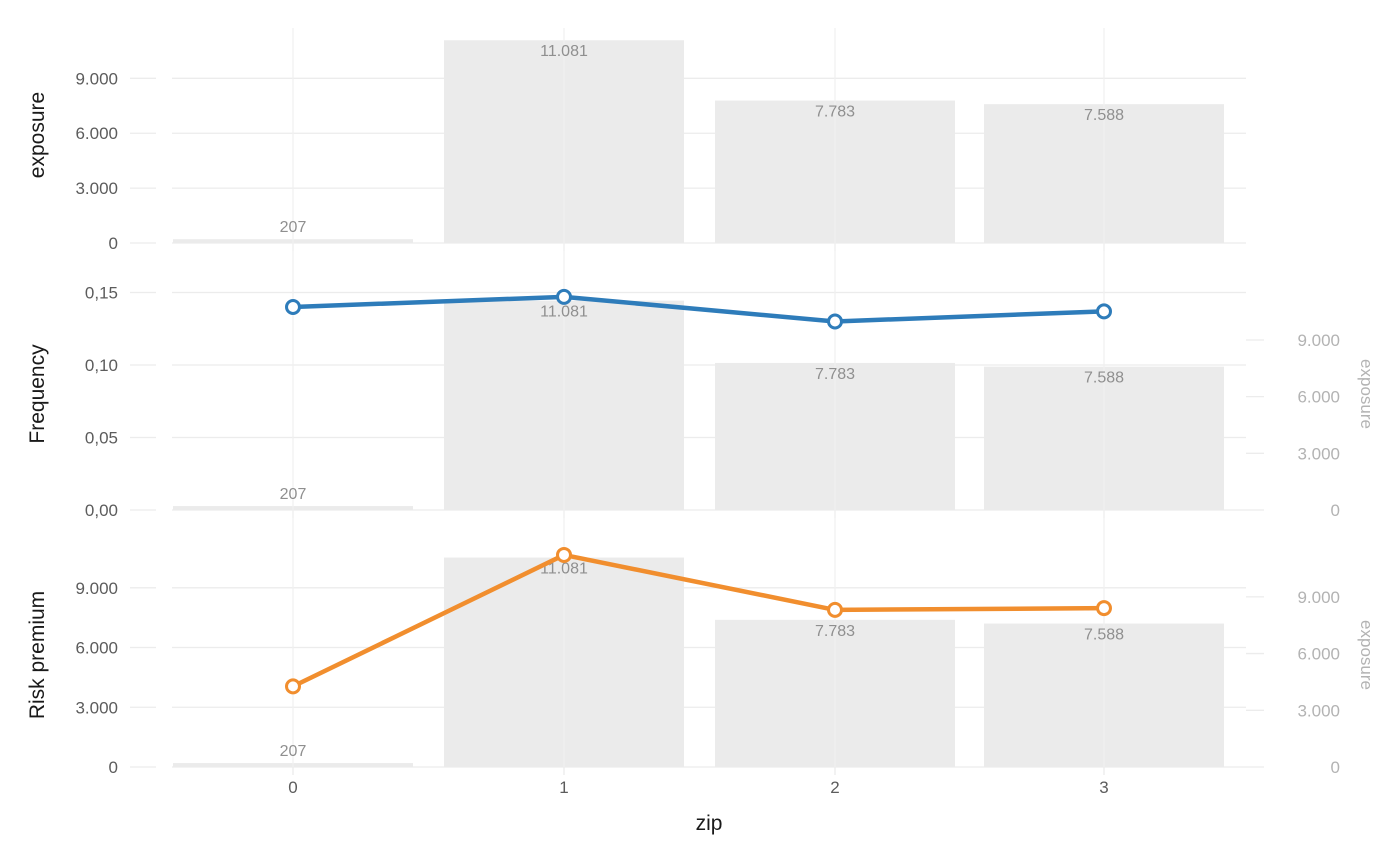  I want to click on frequency-line, so click(698, 309).